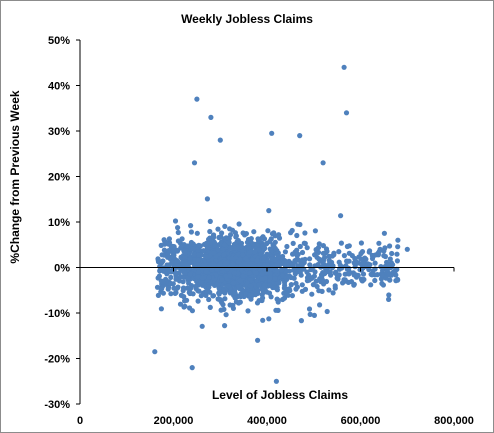 The width and height of the screenshot is (494, 433). Describe the element at coordinates (59, 87) in the screenshot. I see `y-tick-label: 40%` at that location.